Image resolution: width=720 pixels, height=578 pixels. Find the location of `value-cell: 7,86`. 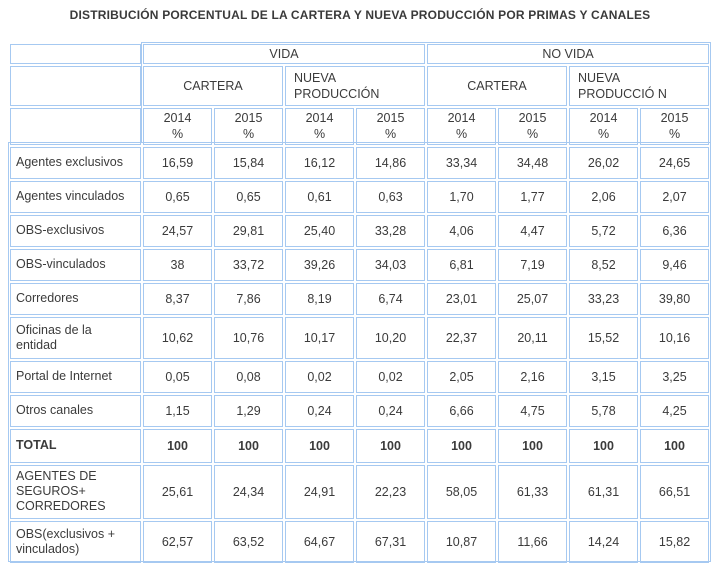

value-cell: 7,86 is located at coordinates (248, 298).